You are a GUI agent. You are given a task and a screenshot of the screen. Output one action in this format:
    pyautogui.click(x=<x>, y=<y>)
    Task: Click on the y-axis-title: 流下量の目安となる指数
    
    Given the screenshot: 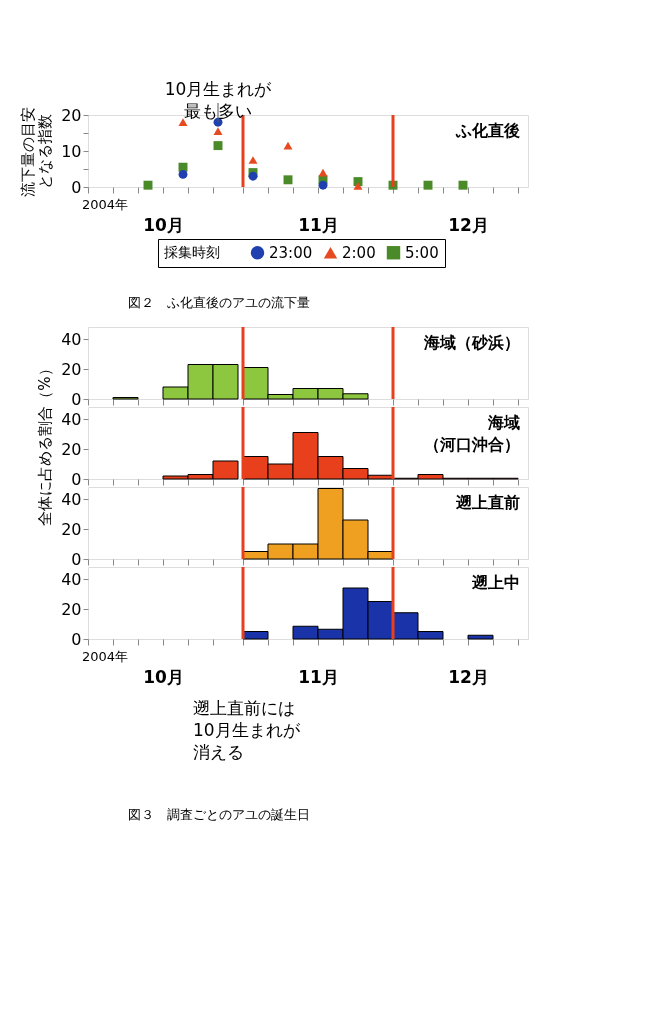 What is the action you would take?
    pyautogui.click(x=37, y=151)
    